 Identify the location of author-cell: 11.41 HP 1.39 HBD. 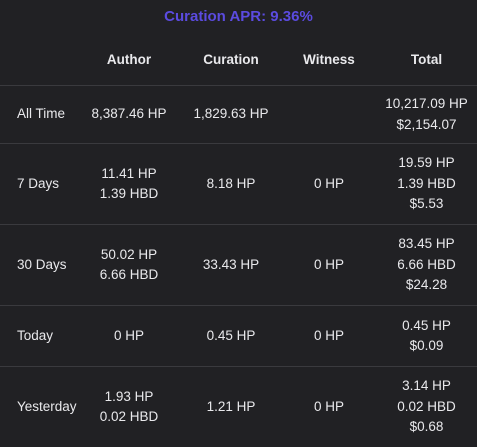
(129, 184).